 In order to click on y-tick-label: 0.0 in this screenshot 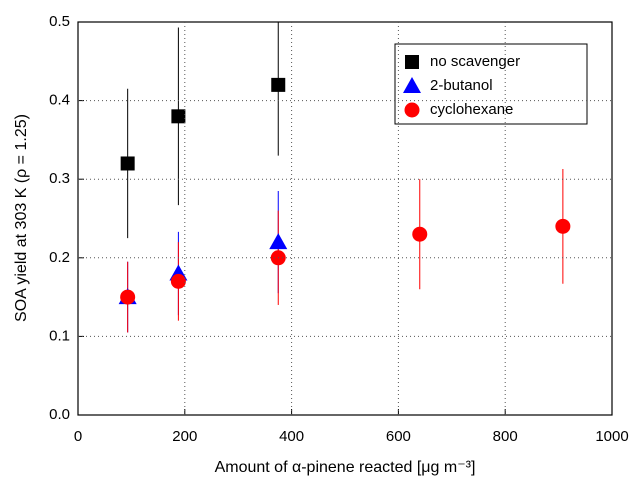, I will do `click(59, 414)`.